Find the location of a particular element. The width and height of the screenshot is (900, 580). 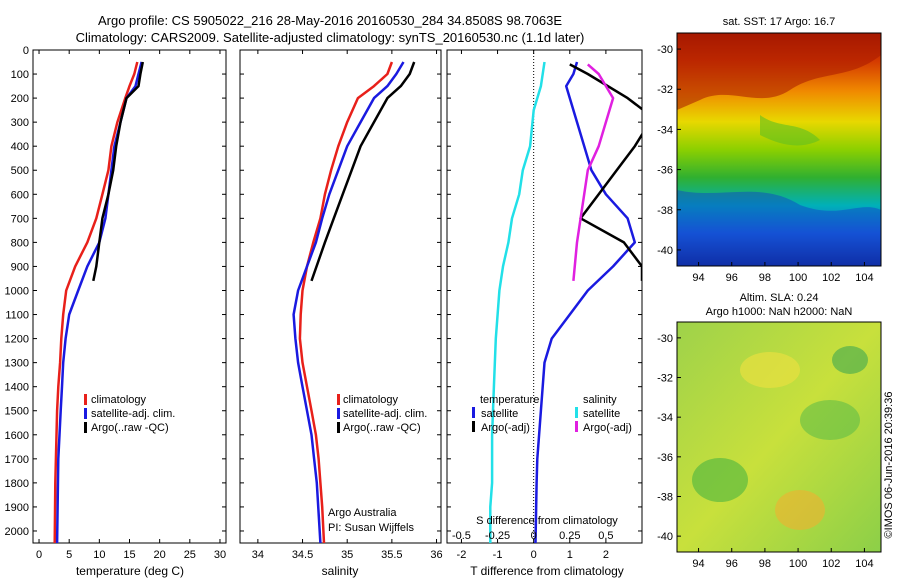

sst-map-frame is located at coordinates (779, 149).